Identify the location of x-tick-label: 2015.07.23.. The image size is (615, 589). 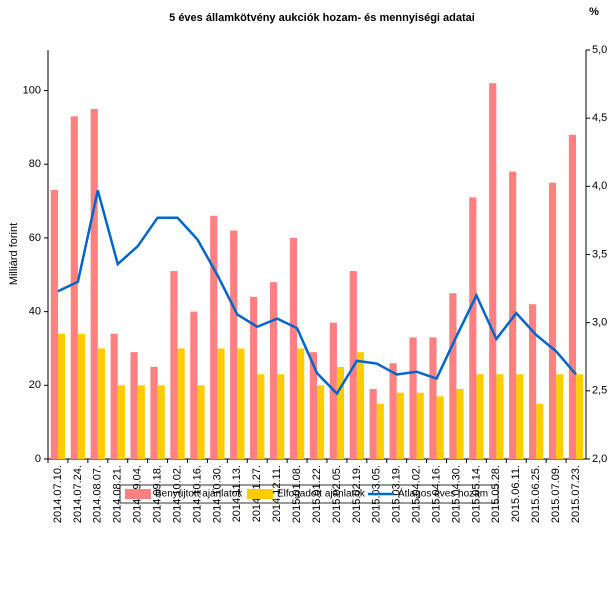
(576, 494).